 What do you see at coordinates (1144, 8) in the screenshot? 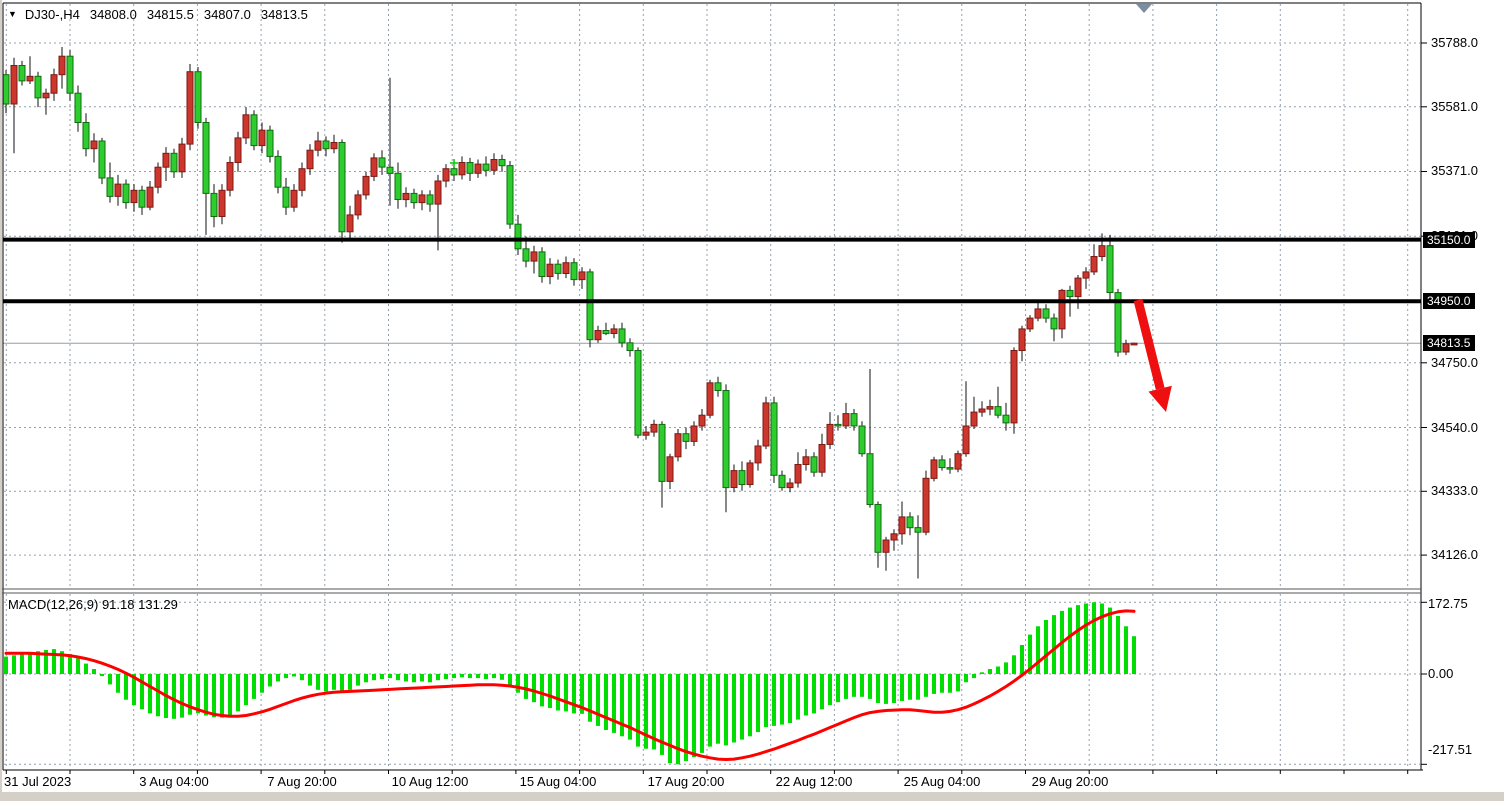
I see `scroll-marker-icon` at bounding box center [1144, 8].